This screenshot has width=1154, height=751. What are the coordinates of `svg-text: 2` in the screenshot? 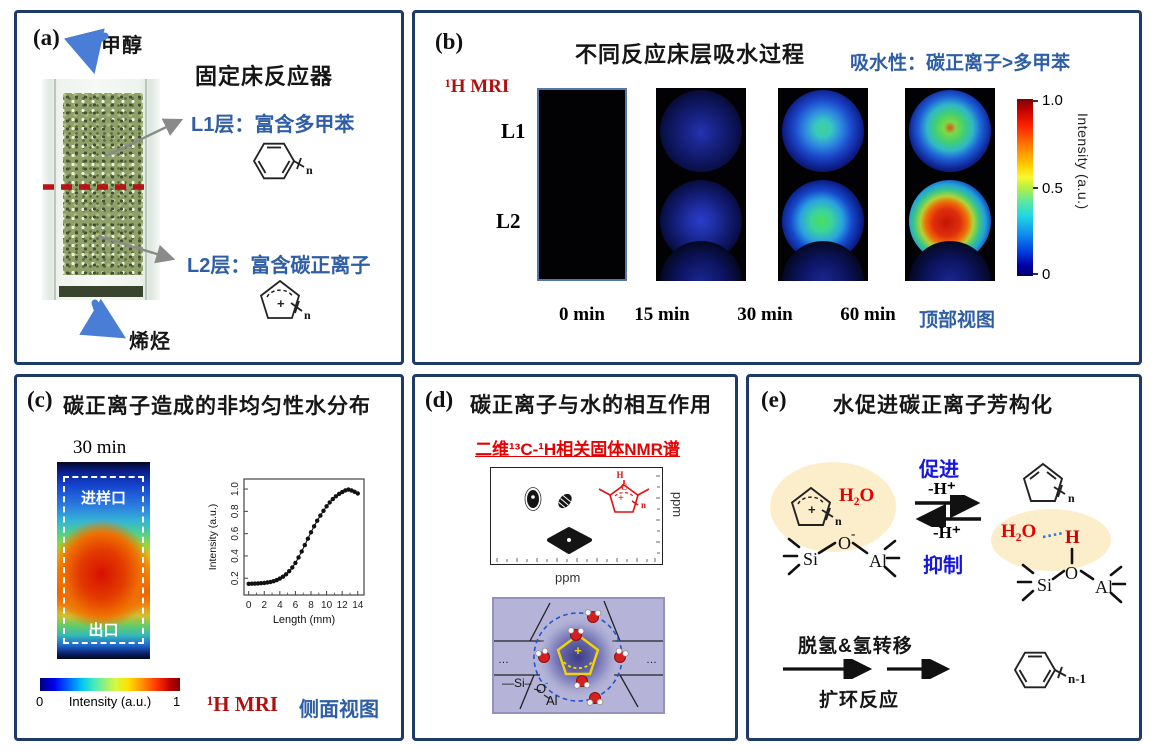 It's located at (264, 605).